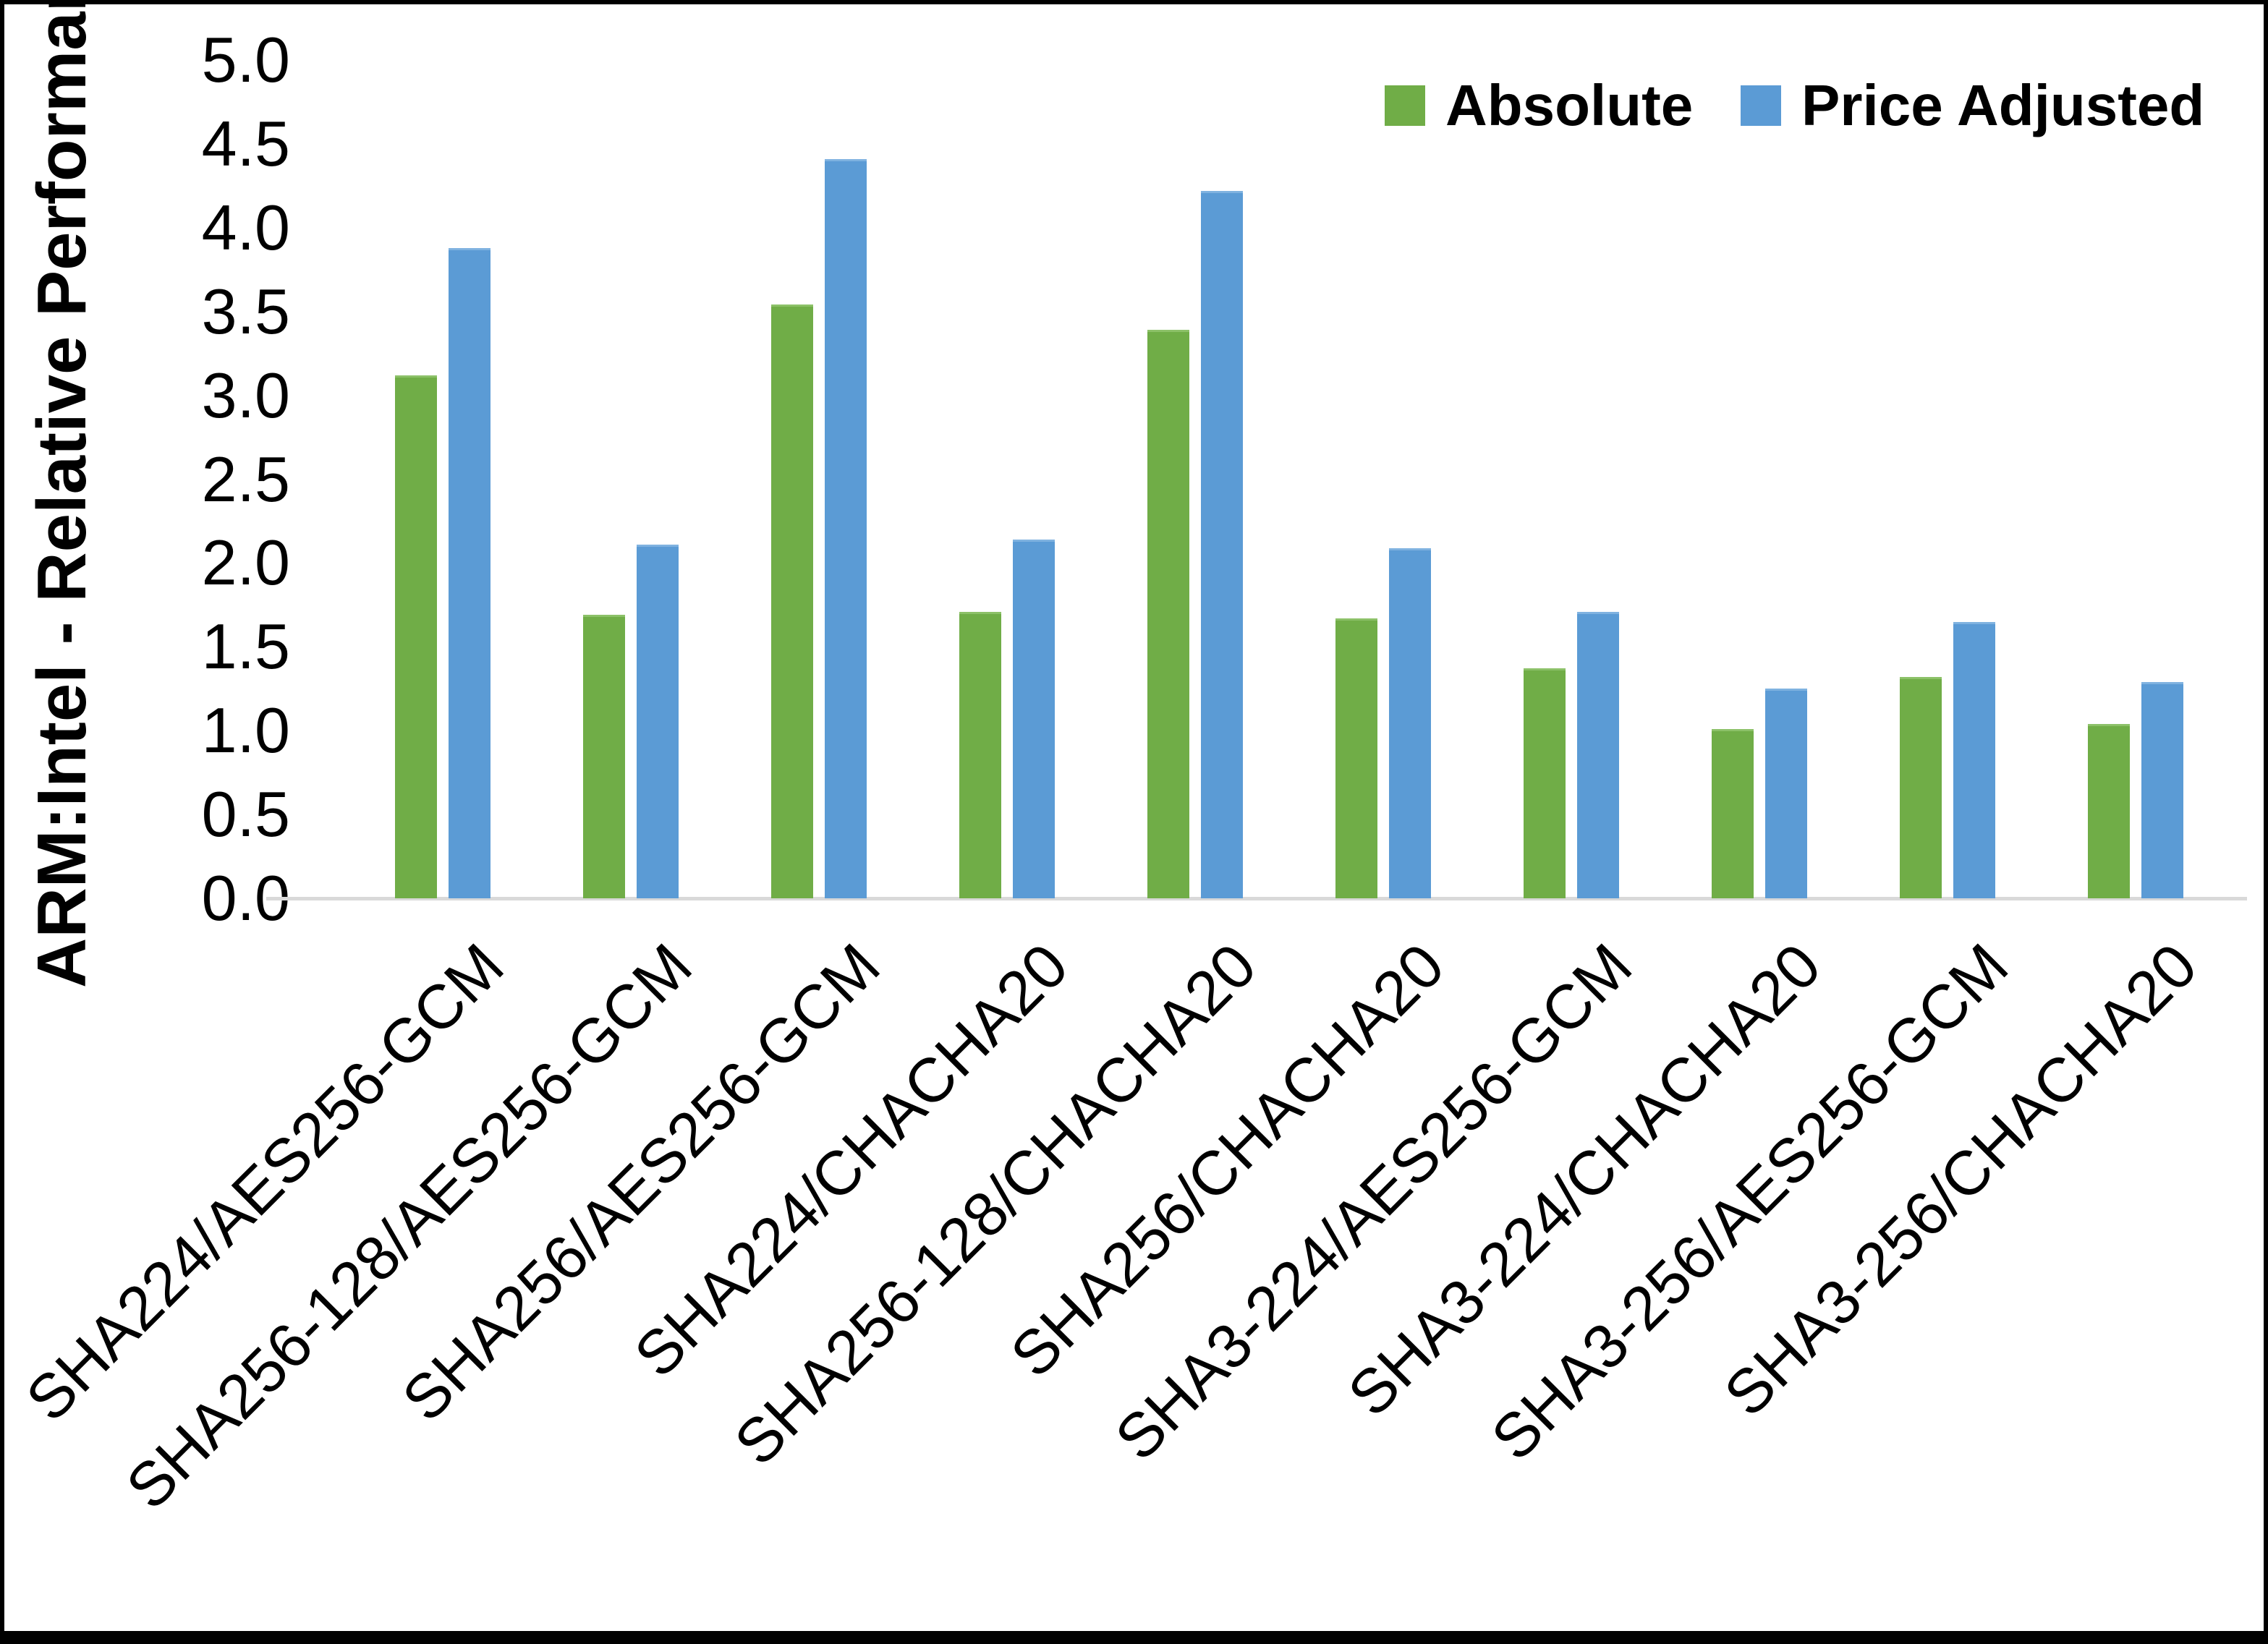 Image resolution: width=2268 pixels, height=1644 pixels. Describe the element at coordinates (245, 479) in the screenshot. I see `y-tick-label: 2.5` at that location.